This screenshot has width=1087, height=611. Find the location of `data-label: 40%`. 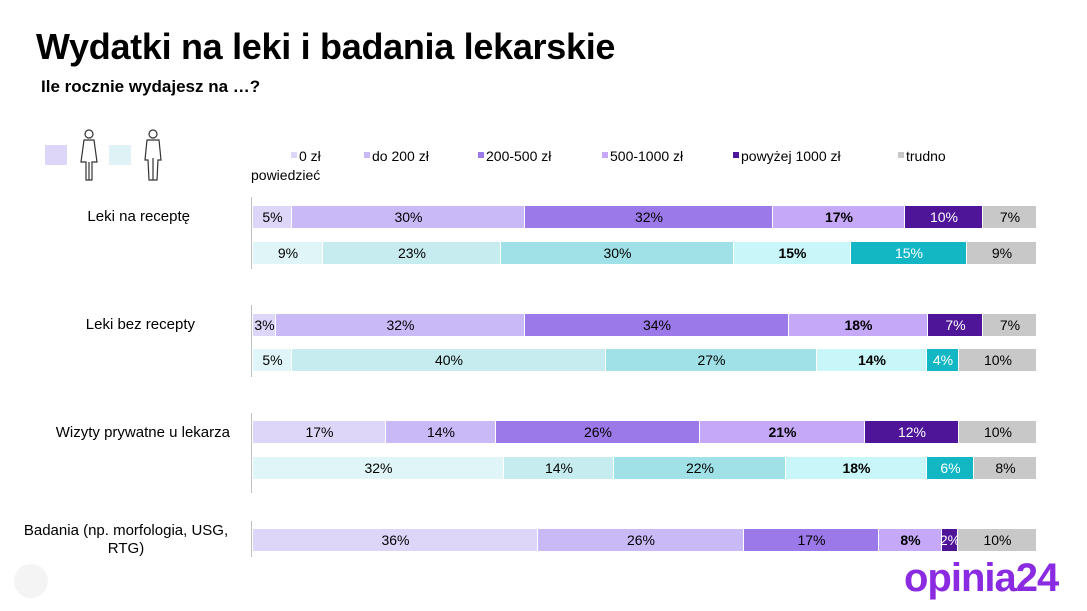

data-label: 40% is located at coordinates (449, 360).